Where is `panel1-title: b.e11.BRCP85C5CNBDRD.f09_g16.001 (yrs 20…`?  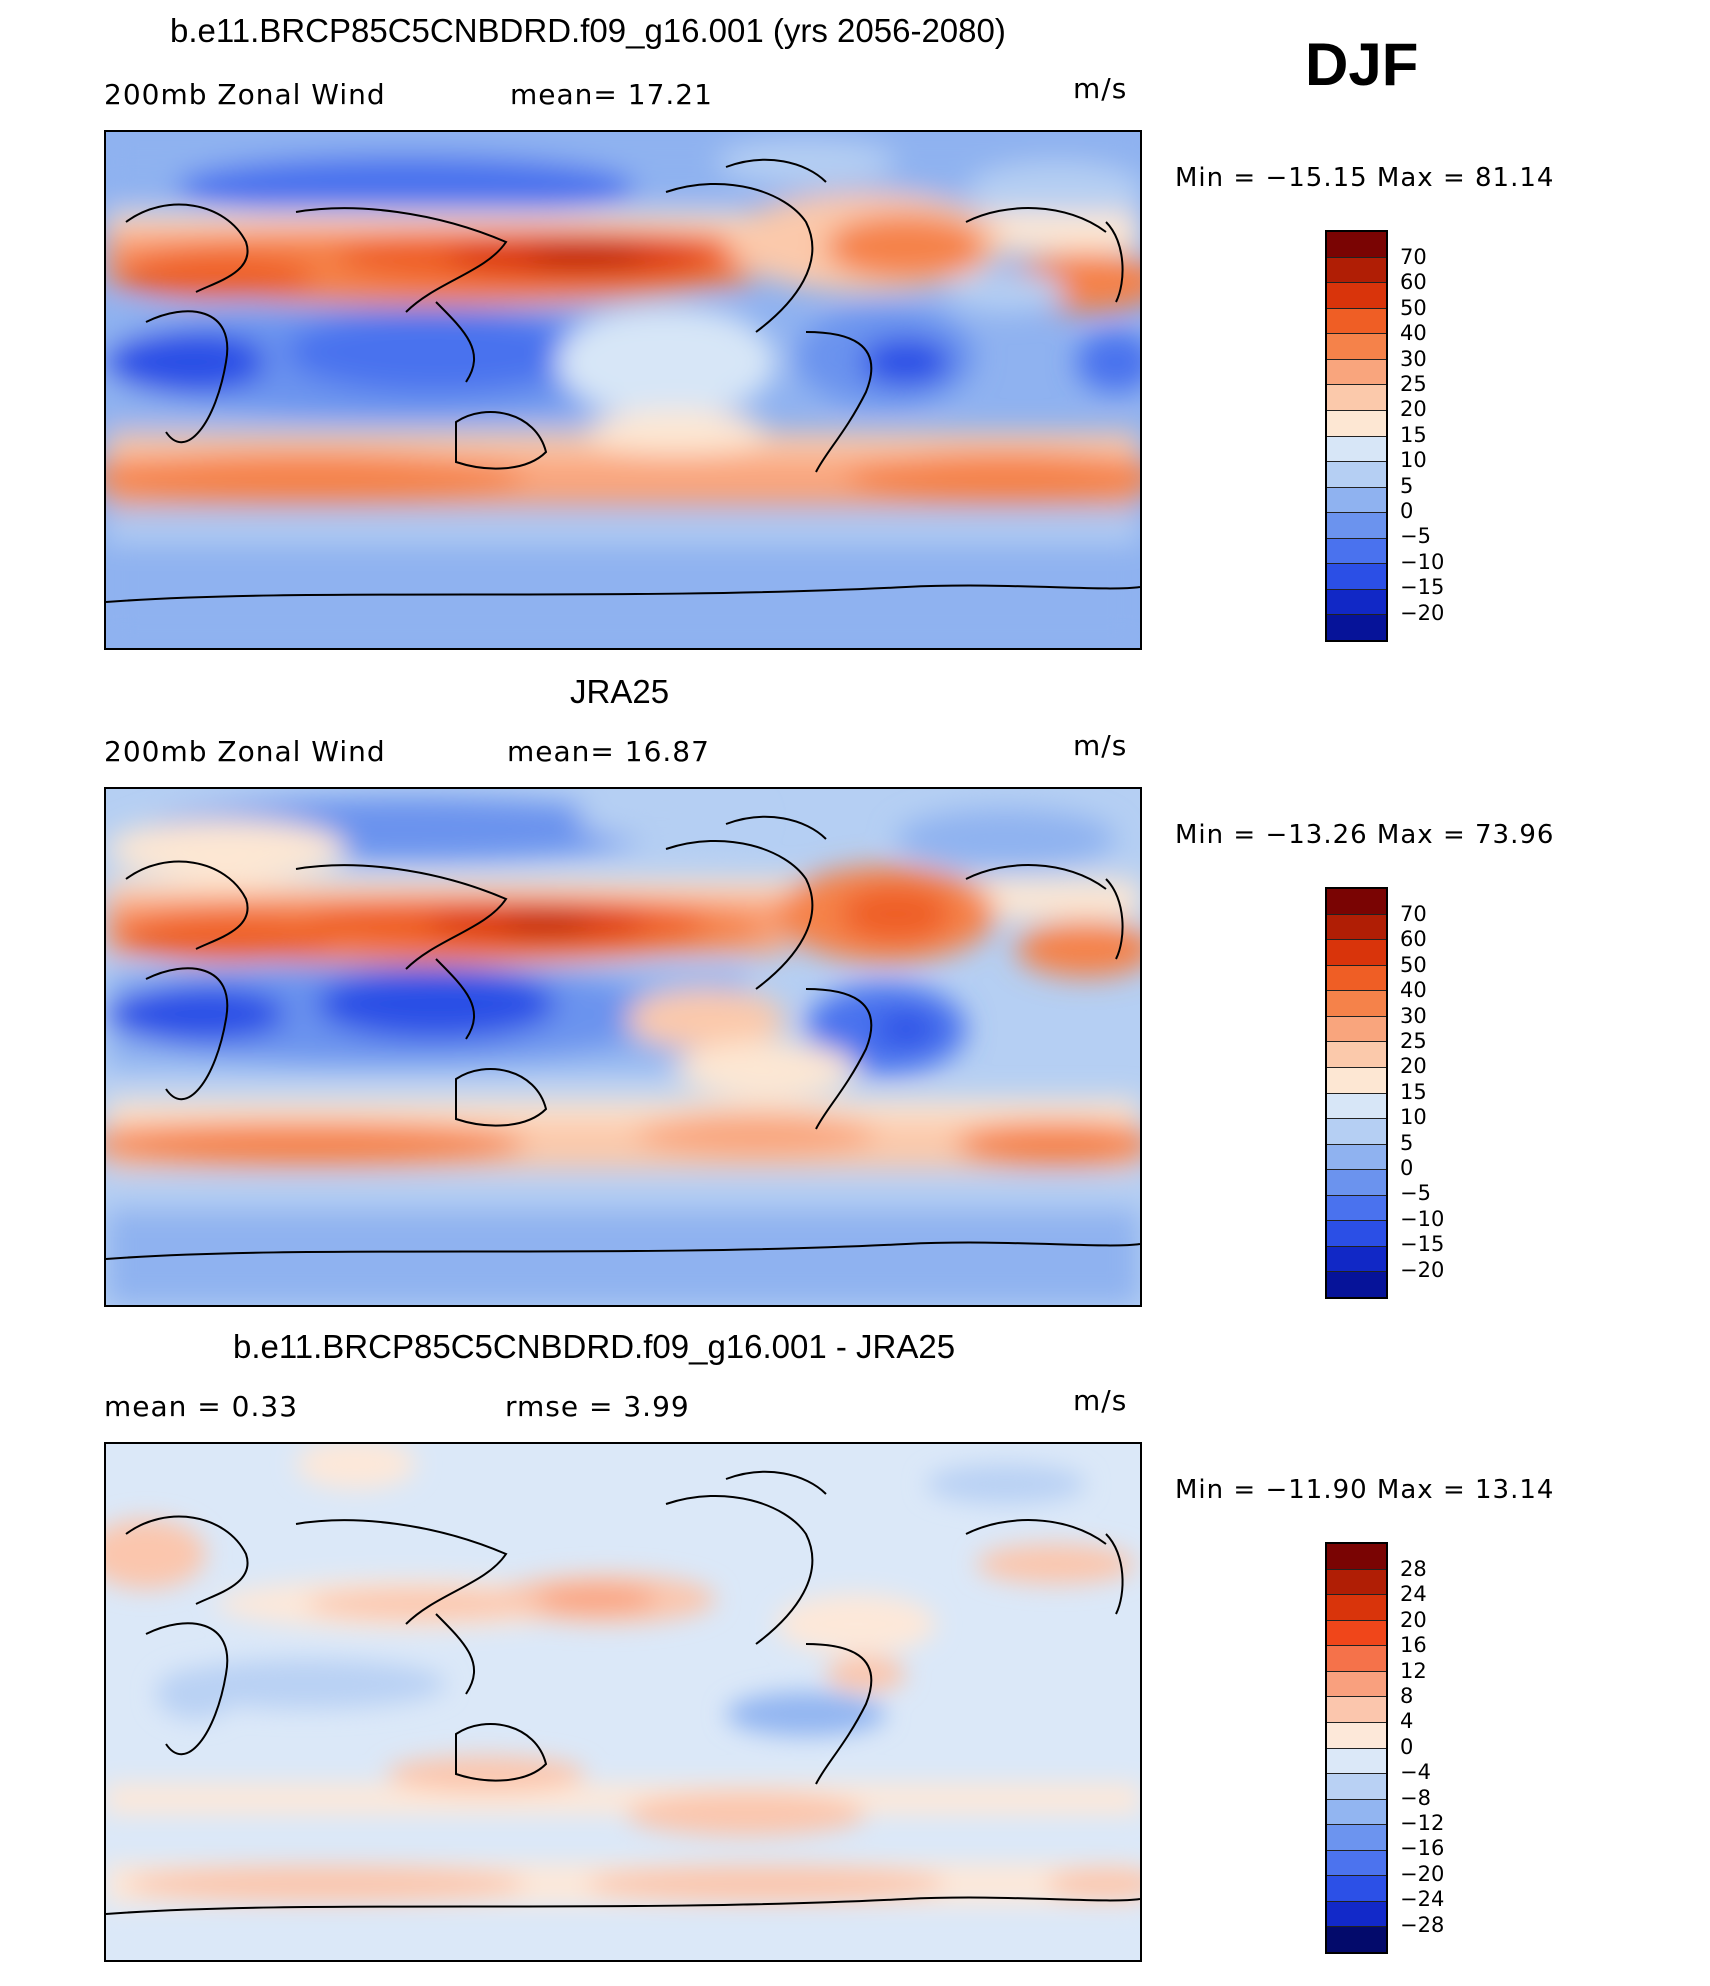 panel1-title: b.e11.BRCP85C5CNBDRD.f09_g16.001 (yrs 20… is located at coordinates (588, 30).